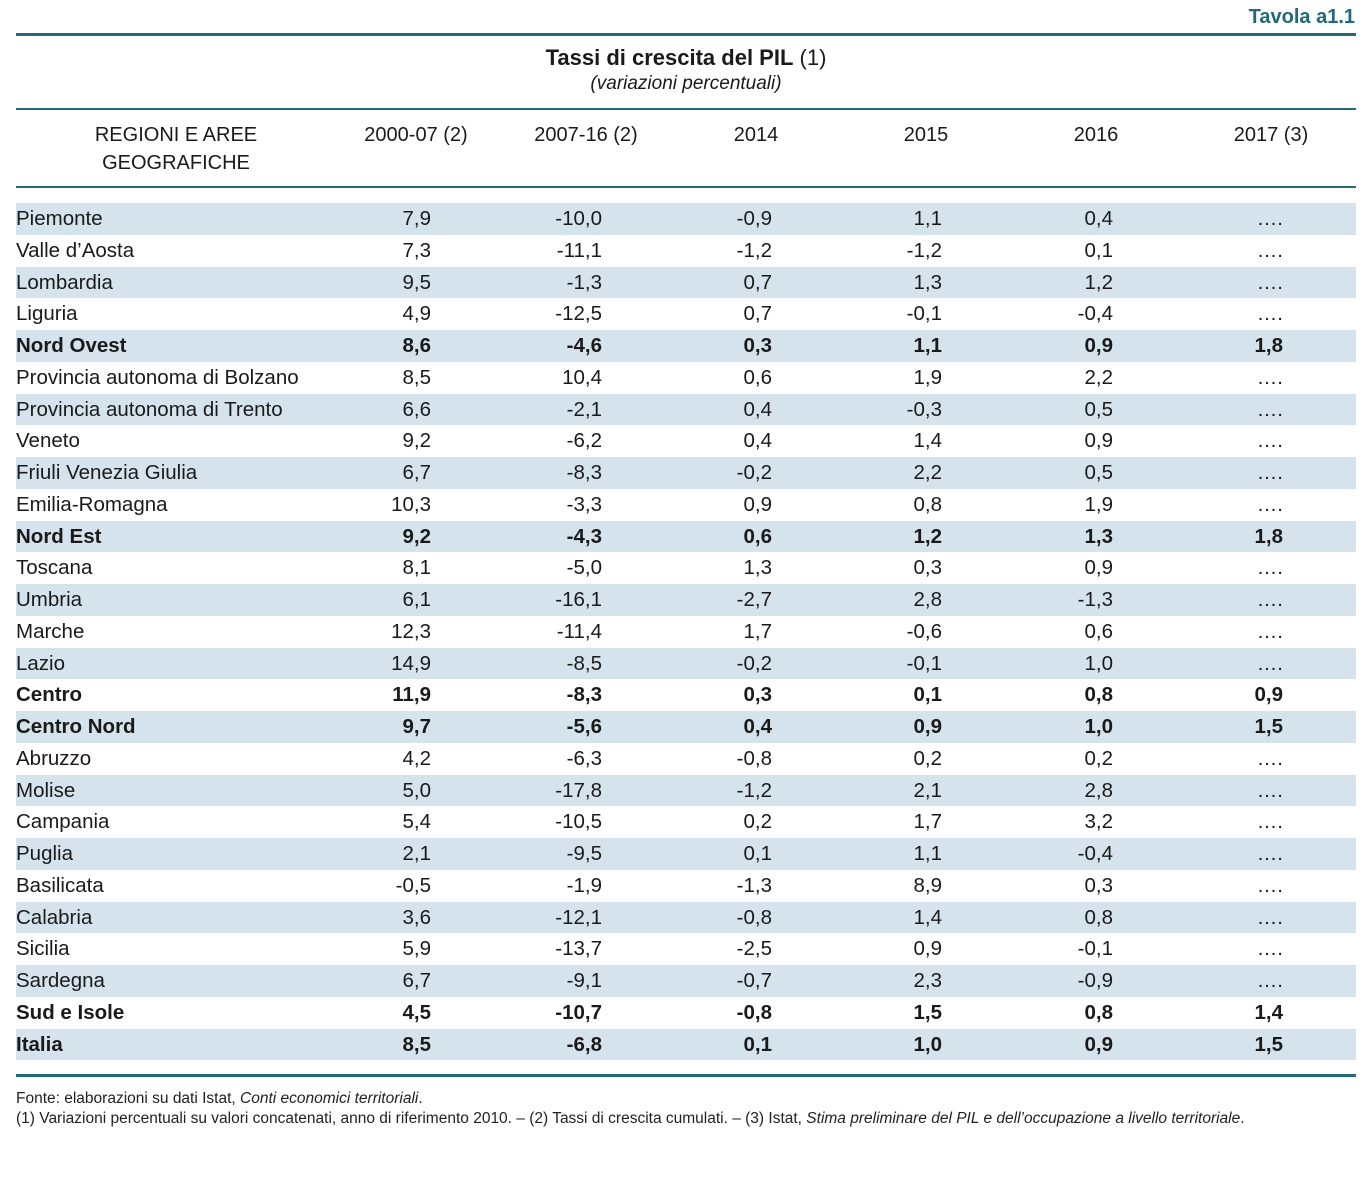  I want to click on value-cell: 5,0, so click(417, 790).